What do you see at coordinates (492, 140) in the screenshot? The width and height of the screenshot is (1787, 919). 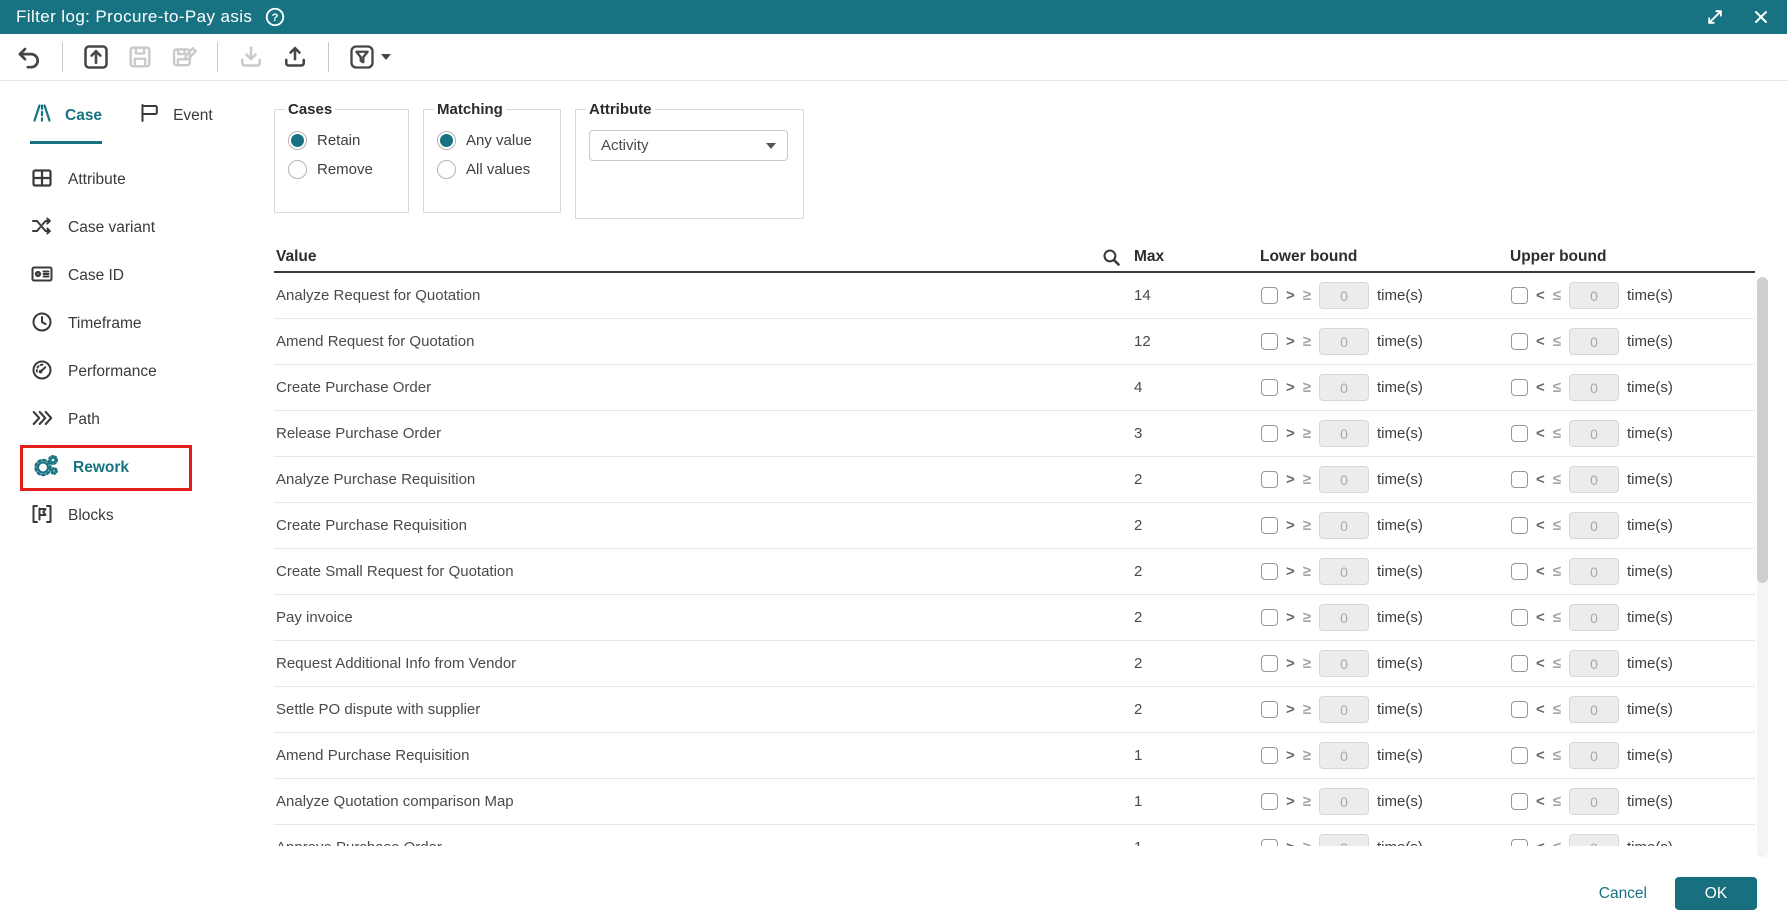 I see `radio-any-value: Any value` at bounding box center [492, 140].